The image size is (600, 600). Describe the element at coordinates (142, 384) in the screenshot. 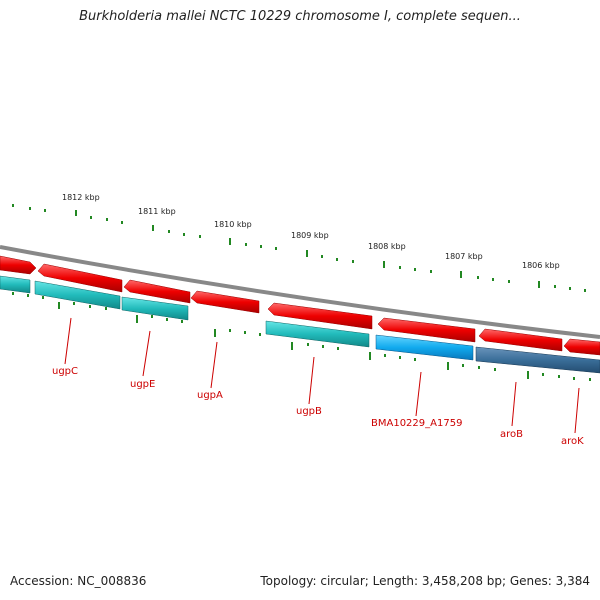

I see `gene-label-ugpe: ugpE` at that location.